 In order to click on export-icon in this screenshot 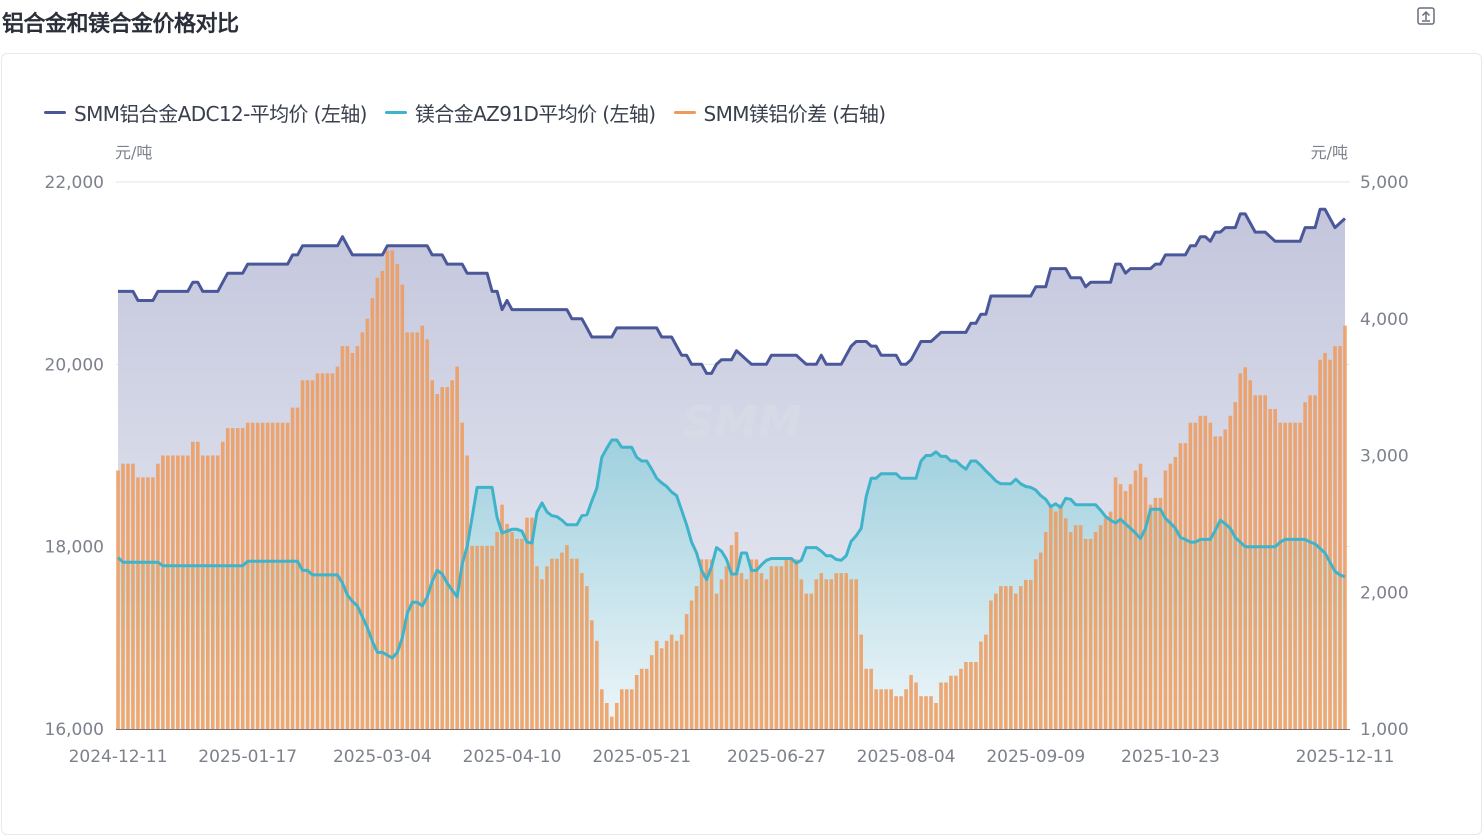, I will do `click(1426, 16)`.